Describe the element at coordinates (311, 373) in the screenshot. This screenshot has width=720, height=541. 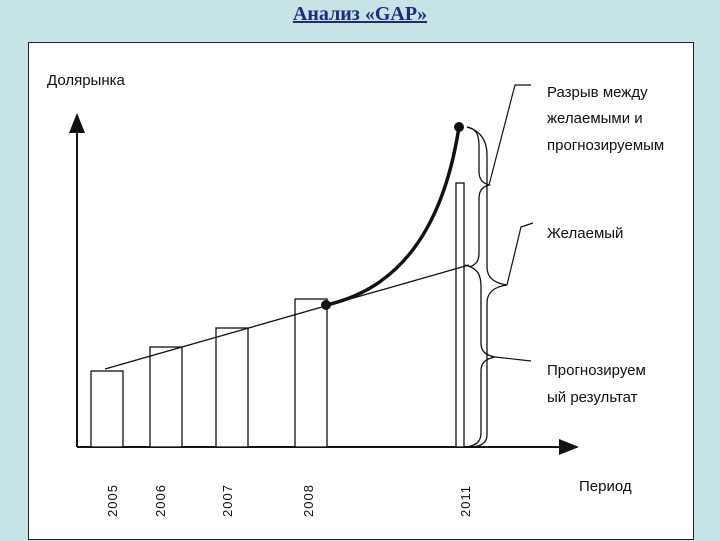
I see `bar-2008` at that location.